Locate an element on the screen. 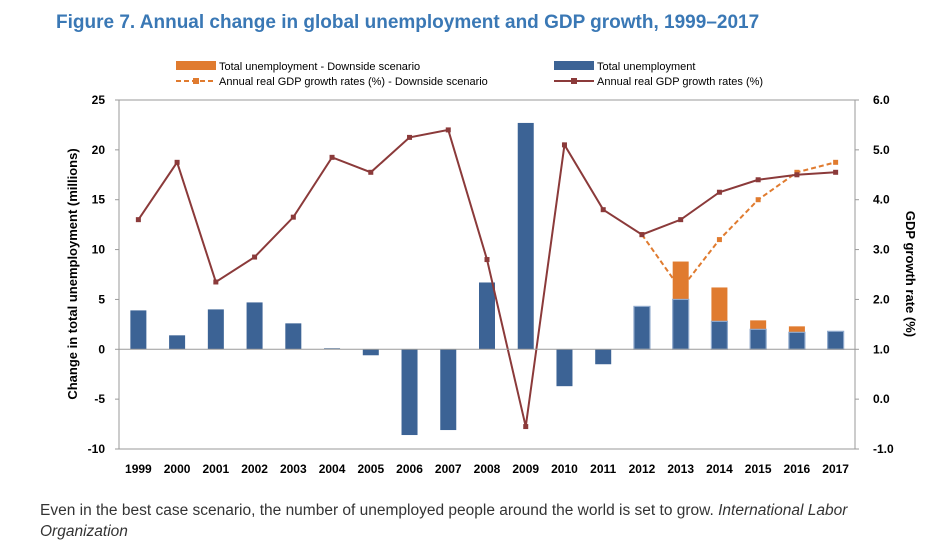 The height and width of the screenshot is (549, 948). x-tick-label: 2006 is located at coordinates (409, 469).